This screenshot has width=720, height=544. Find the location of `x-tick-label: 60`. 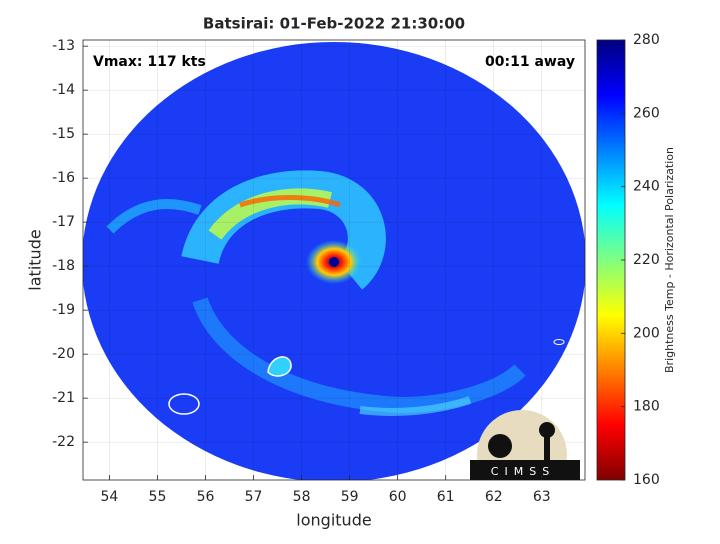

x-tick-label: 60 is located at coordinates (398, 497).